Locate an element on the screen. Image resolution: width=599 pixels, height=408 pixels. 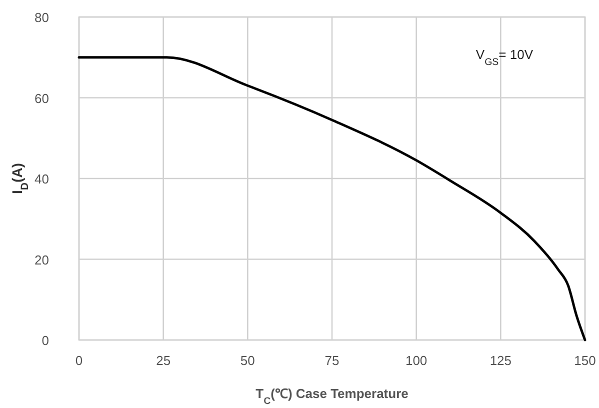
x-tick-label: 25 is located at coordinates (163, 360).